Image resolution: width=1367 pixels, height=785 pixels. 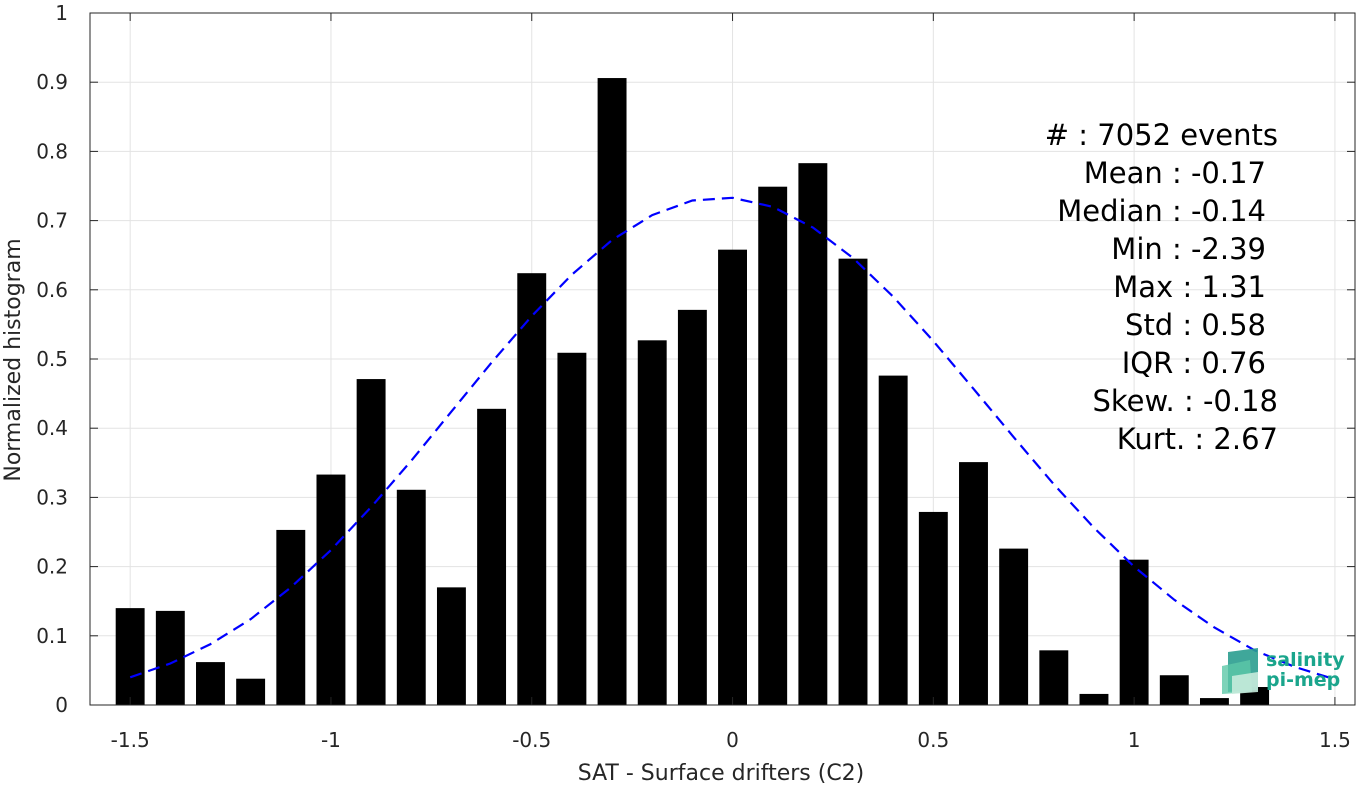 What do you see at coordinates (721, 773) in the screenshot?
I see `x-axis-label: SAT - Surface drifters (C2)` at bounding box center [721, 773].